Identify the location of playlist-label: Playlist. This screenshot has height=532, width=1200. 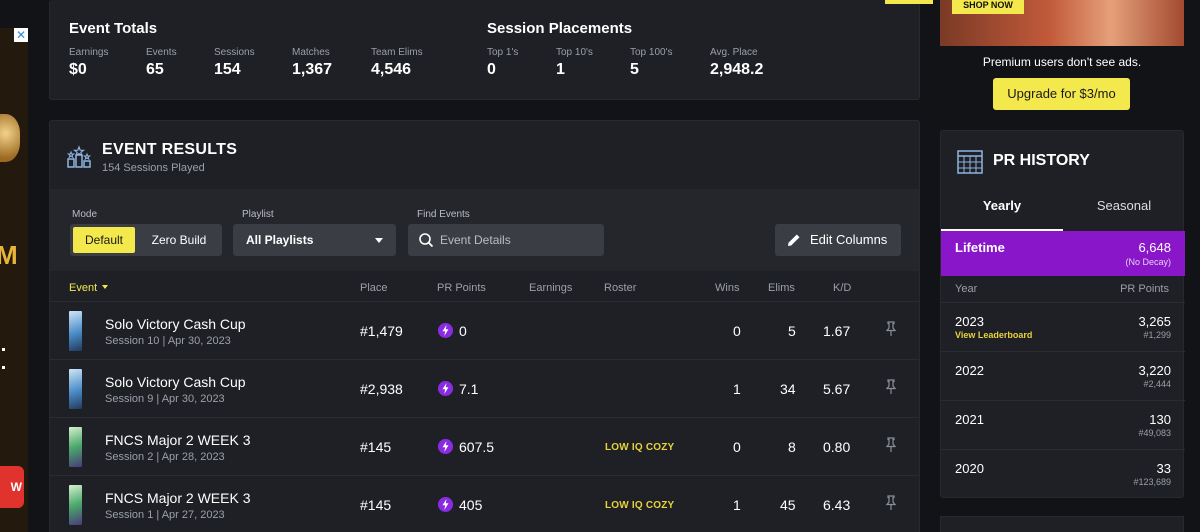
(258, 214).